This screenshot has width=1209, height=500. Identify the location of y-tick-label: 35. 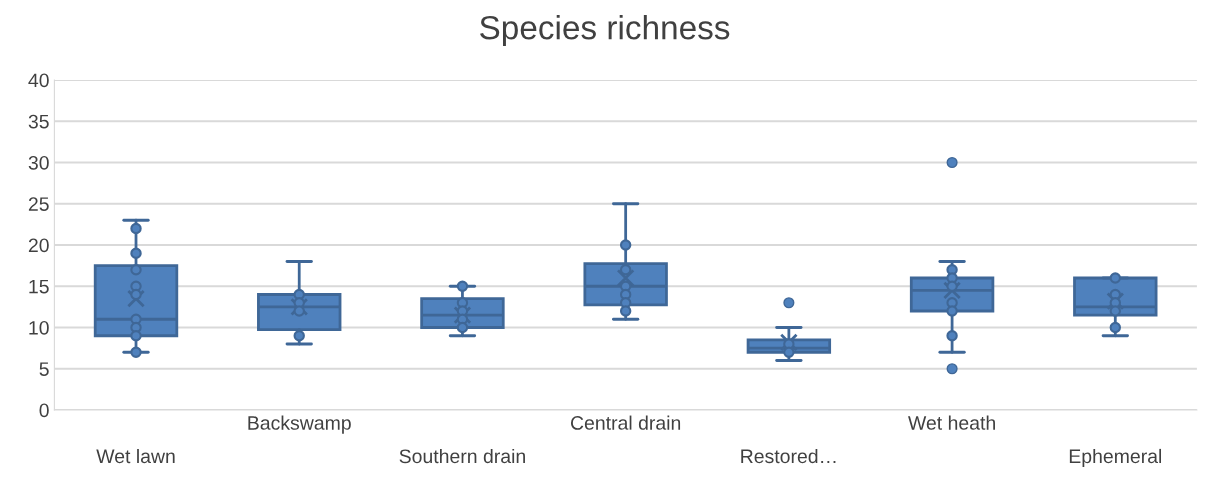
(38, 121).